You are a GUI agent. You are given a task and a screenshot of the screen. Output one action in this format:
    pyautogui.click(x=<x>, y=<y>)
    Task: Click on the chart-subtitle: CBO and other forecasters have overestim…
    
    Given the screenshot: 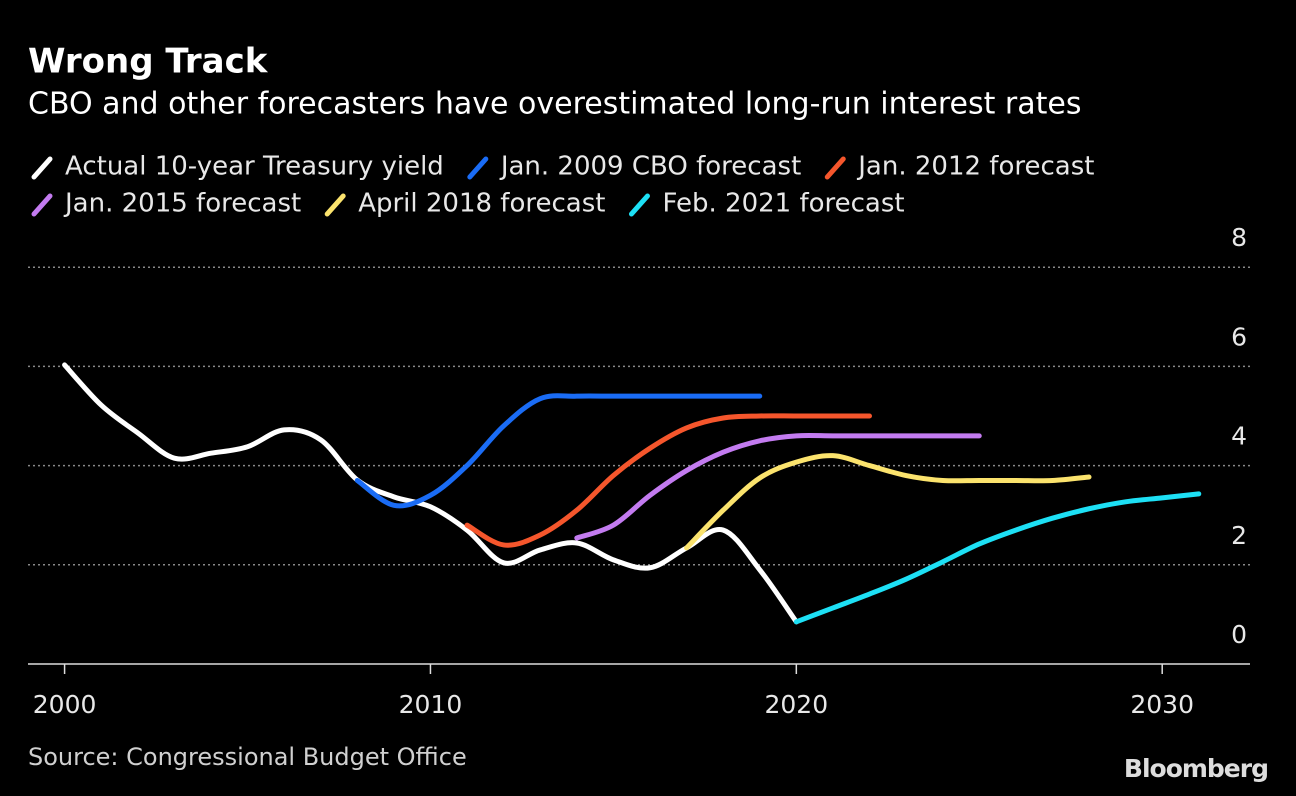 What is the action you would take?
    pyautogui.click(x=555, y=104)
    